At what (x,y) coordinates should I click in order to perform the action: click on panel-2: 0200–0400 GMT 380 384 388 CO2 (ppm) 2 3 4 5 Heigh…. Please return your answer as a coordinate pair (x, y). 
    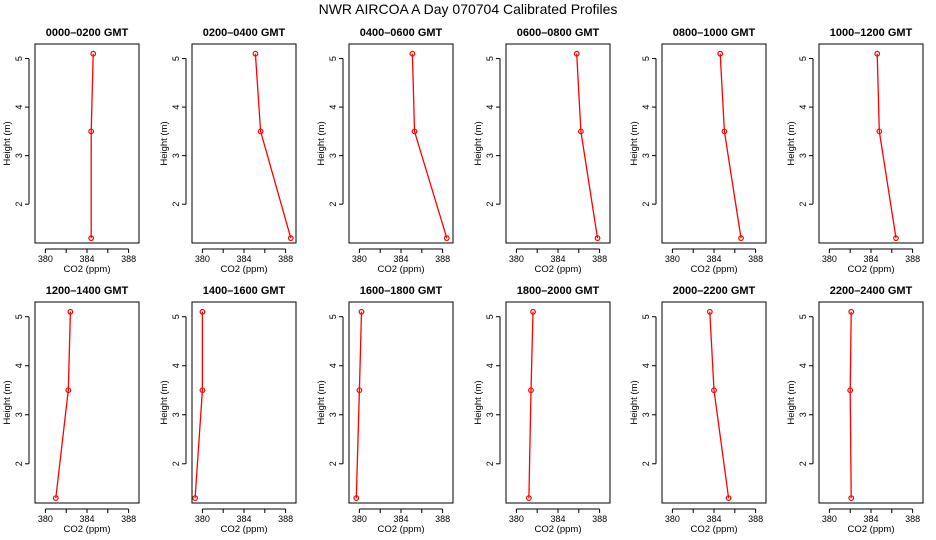
    Looking at the image, I should click on (228, 151).